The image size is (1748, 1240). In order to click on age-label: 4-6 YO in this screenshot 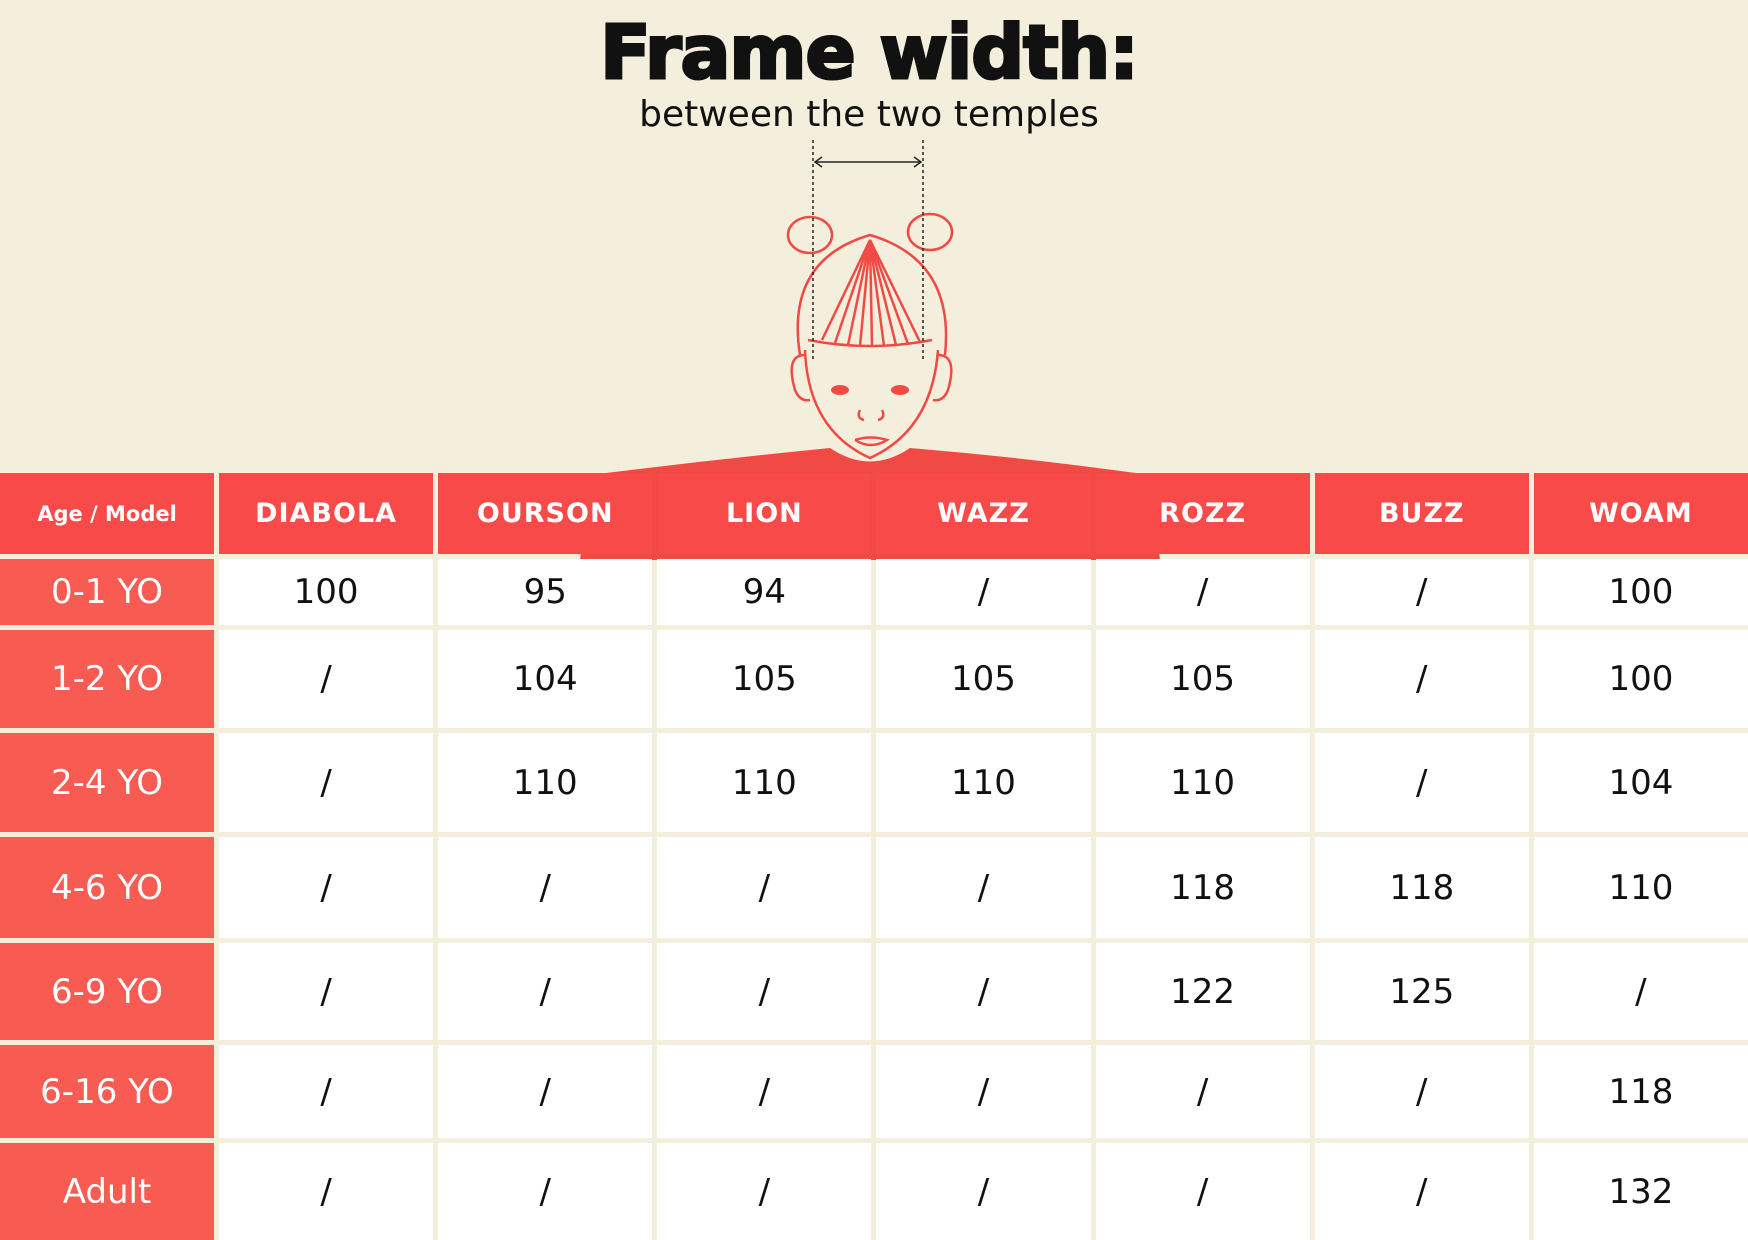, I will do `click(107, 887)`.